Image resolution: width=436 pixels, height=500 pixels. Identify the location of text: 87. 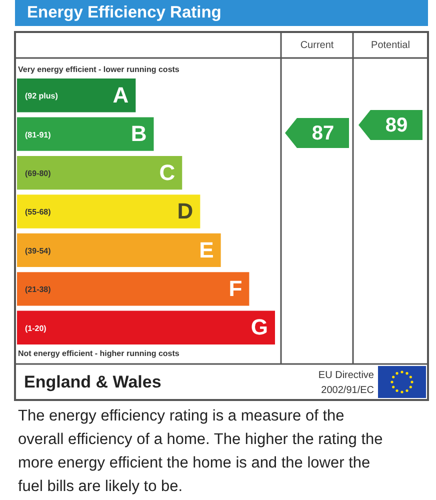
(323, 133).